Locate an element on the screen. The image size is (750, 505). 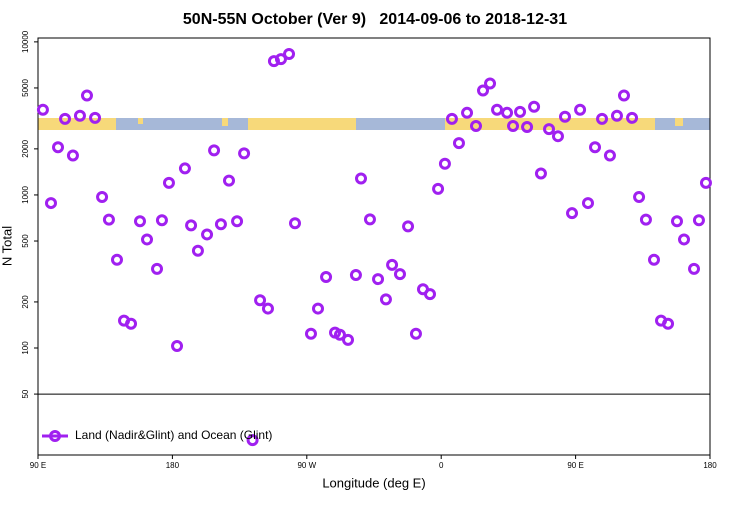
x-tick-label: 0 is located at coordinates (441, 465).